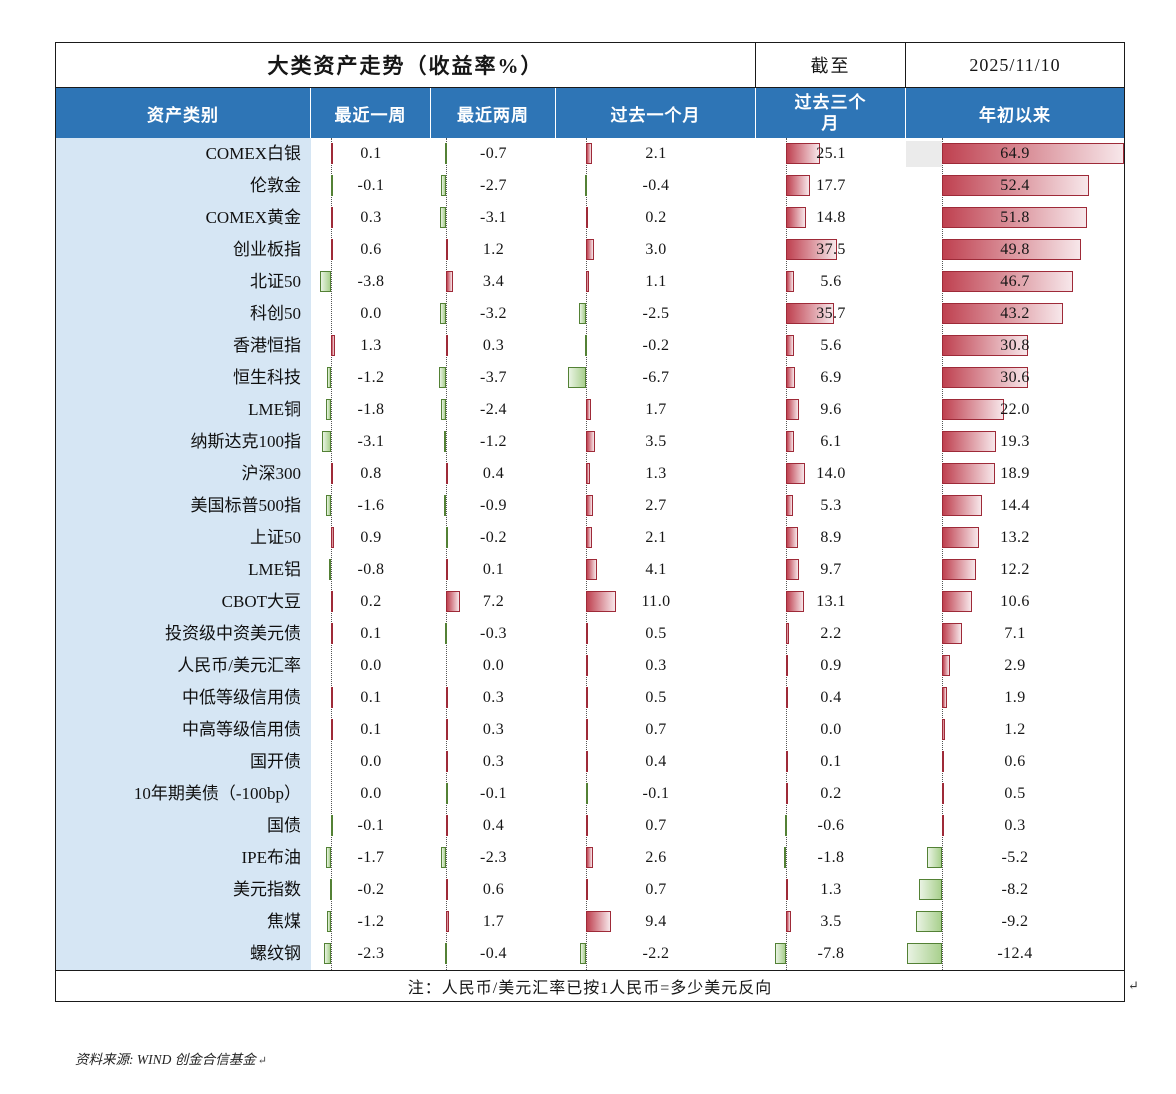  Describe the element at coordinates (183, 346) in the screenshot. I see `asset-label: 香港恒指` at that location.